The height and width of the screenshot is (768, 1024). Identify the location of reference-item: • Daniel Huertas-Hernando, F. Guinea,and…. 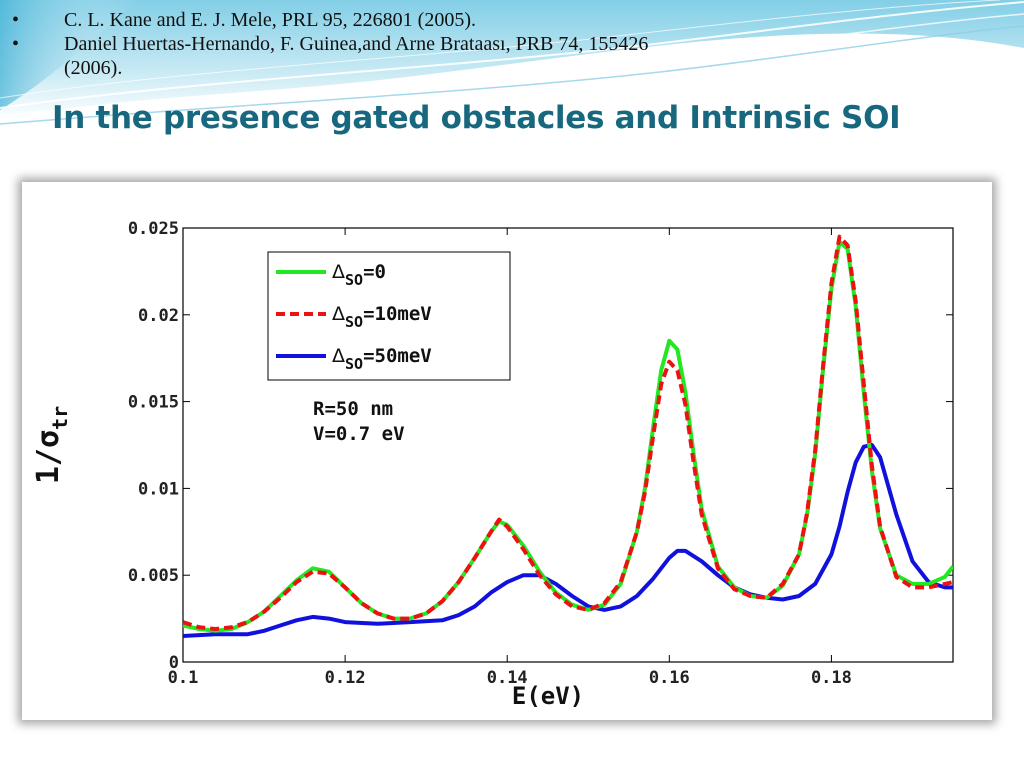
(448, 56).